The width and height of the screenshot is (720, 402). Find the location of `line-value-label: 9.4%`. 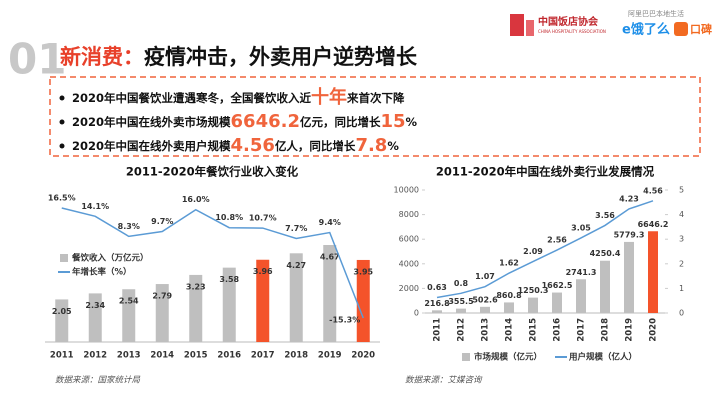

line-value-label: 9.4% is located at coordinates (330, 222).